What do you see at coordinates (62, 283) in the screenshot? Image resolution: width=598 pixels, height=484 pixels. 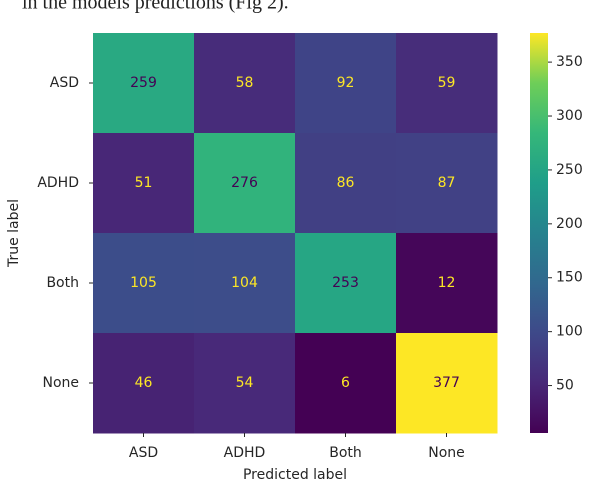 I see `y-tick-label: Both` at bounding box center [62, 283].